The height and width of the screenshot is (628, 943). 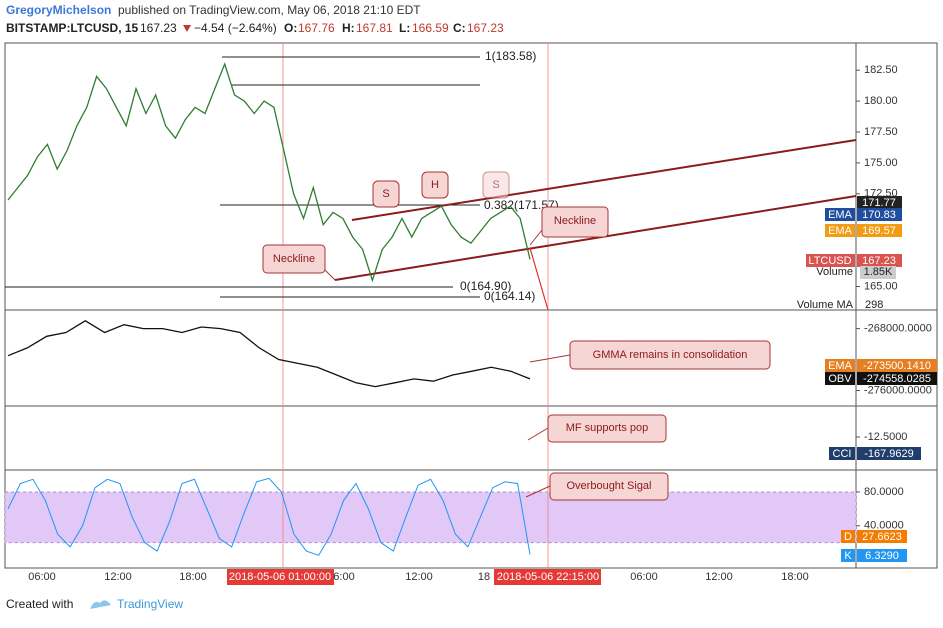 I want to click on y-tick-label: -268000.0000, so click(x=898, y=328).